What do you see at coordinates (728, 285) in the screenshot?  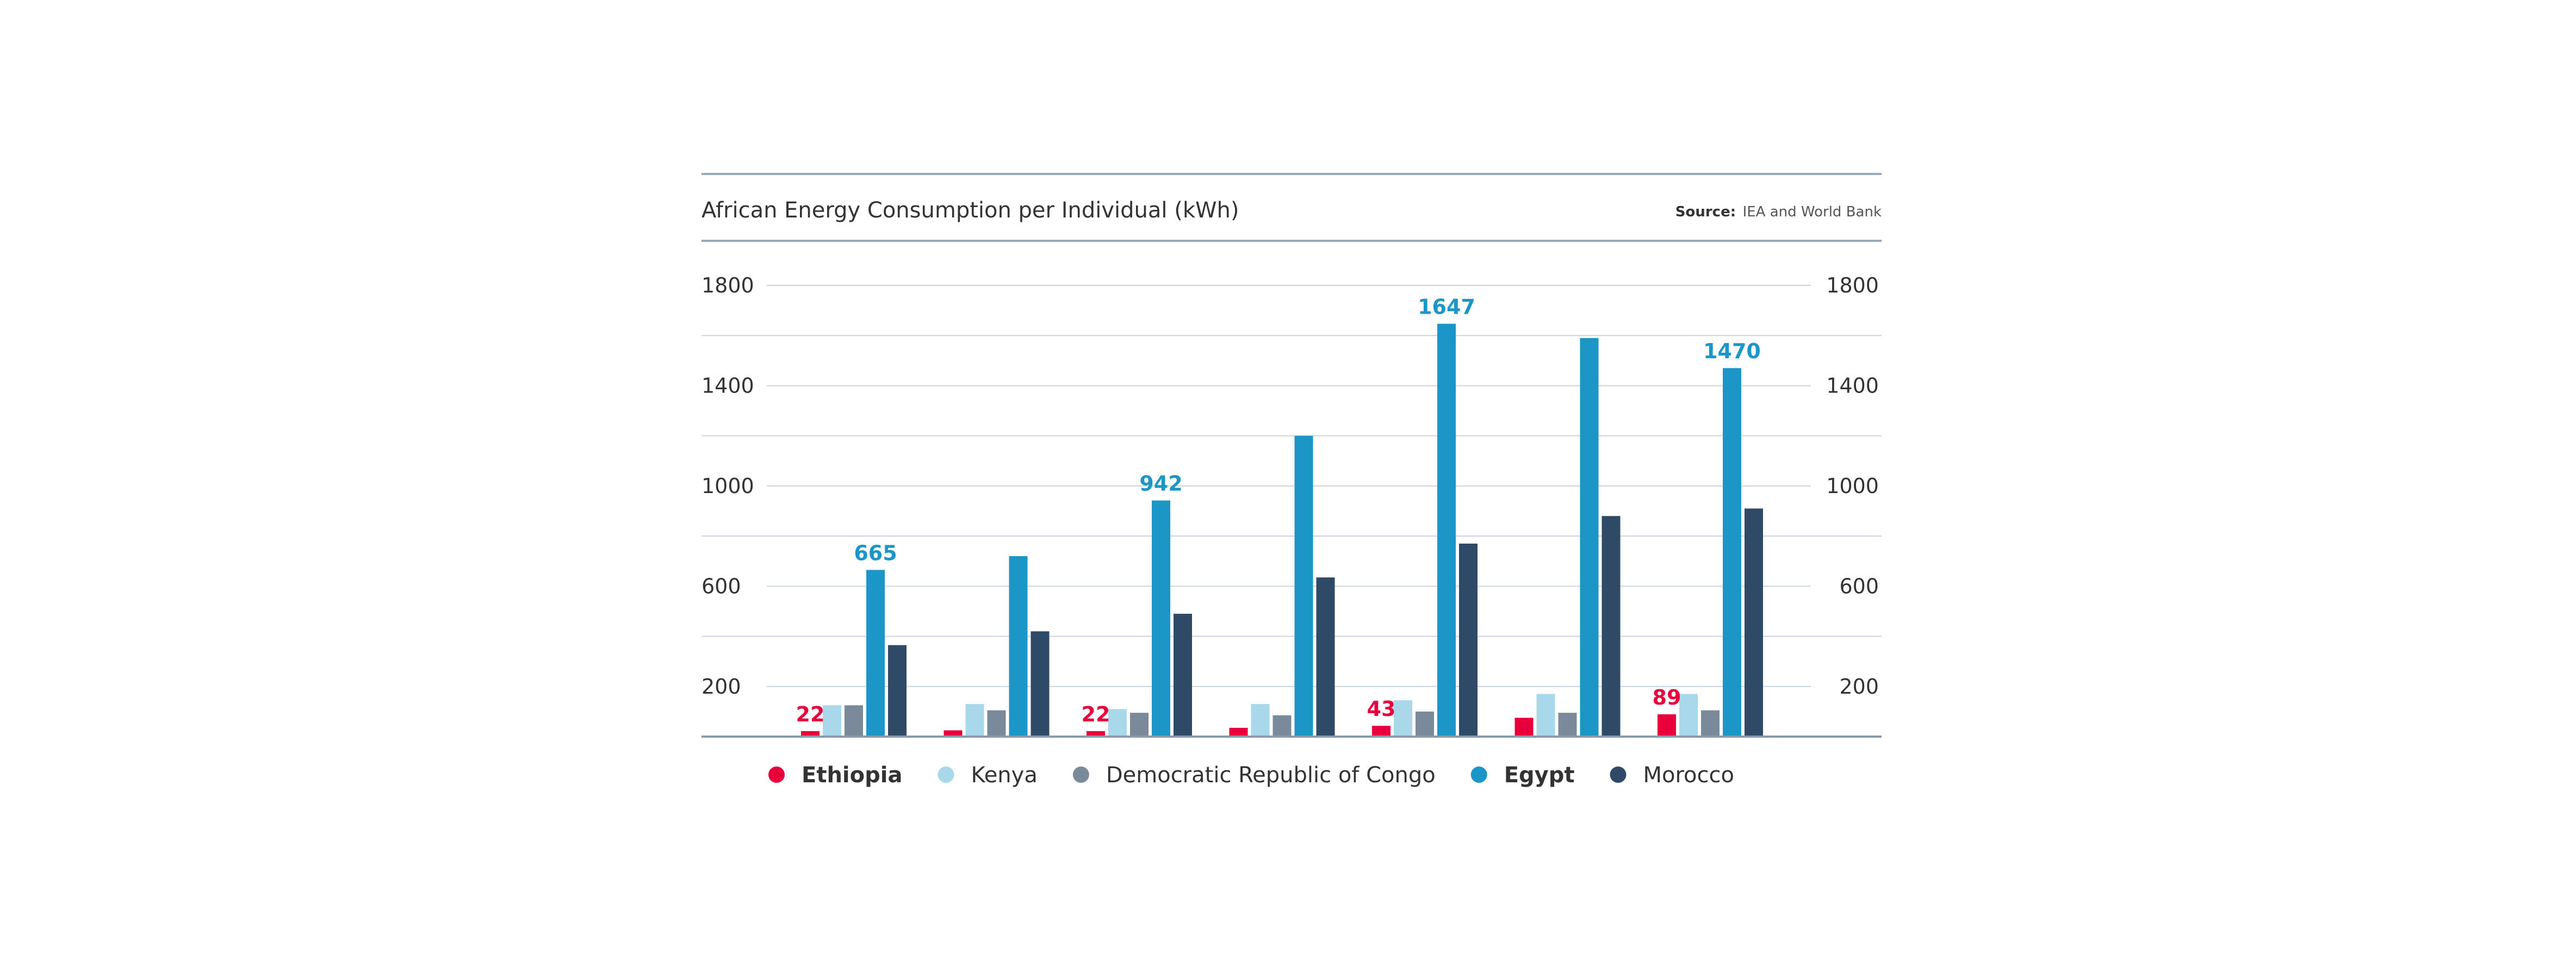 I see `y-tick-left: 1800` at bounding box center [728, 285].